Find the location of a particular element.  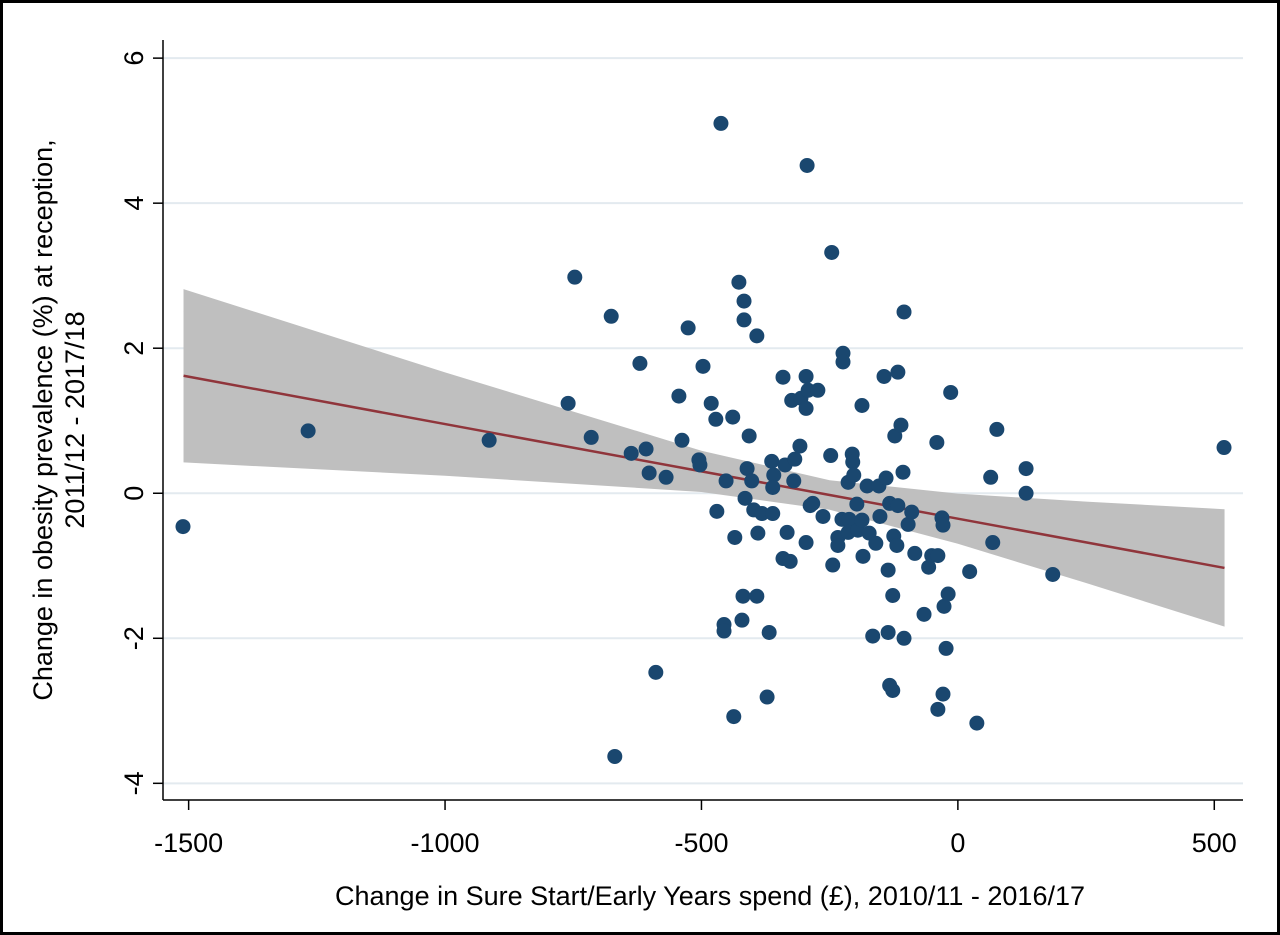

x-tick-label: -1500 is located at coordinates (188, 843).